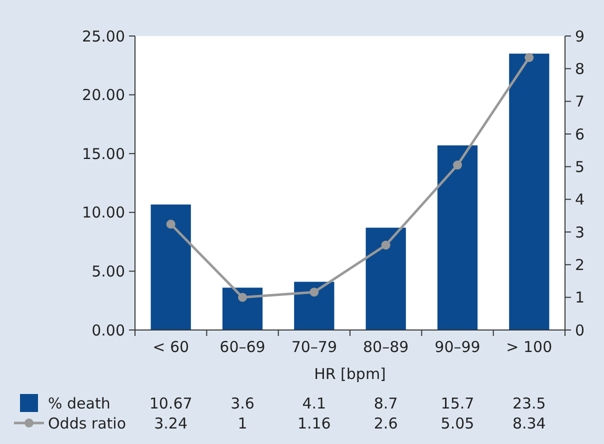 The image size is (604, 444). I want to click on data-label: 15.7, so click(457, 403).